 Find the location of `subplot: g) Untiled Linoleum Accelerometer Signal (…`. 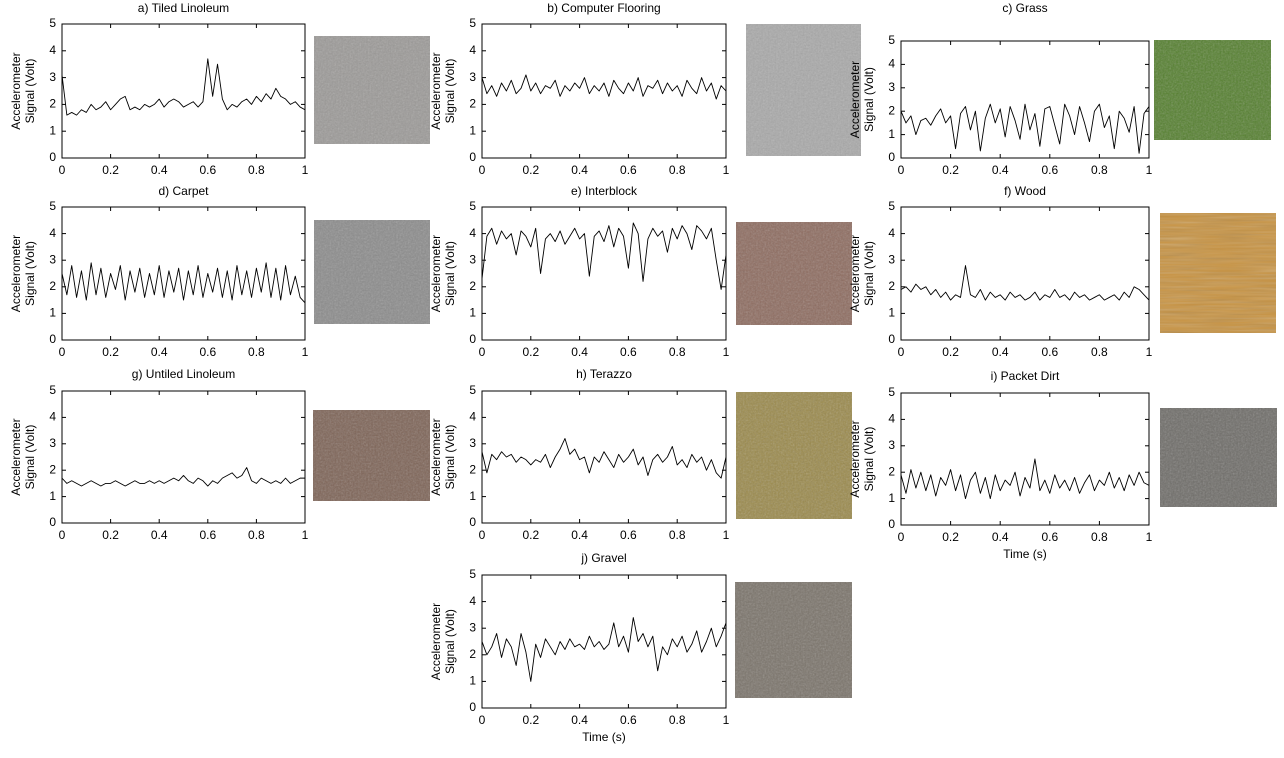

subplot: g) Untiled Linoleum Accelerometer Signal (… is located at coordinates (158, 454).